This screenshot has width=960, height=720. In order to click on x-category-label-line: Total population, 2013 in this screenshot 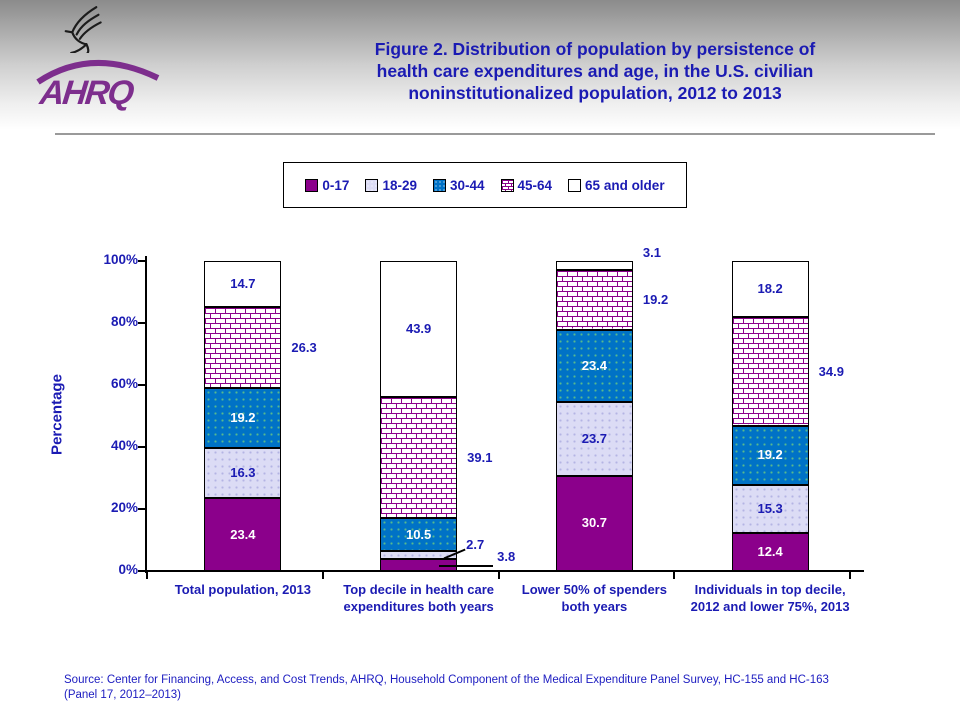, I will do `click(243, 589)`.